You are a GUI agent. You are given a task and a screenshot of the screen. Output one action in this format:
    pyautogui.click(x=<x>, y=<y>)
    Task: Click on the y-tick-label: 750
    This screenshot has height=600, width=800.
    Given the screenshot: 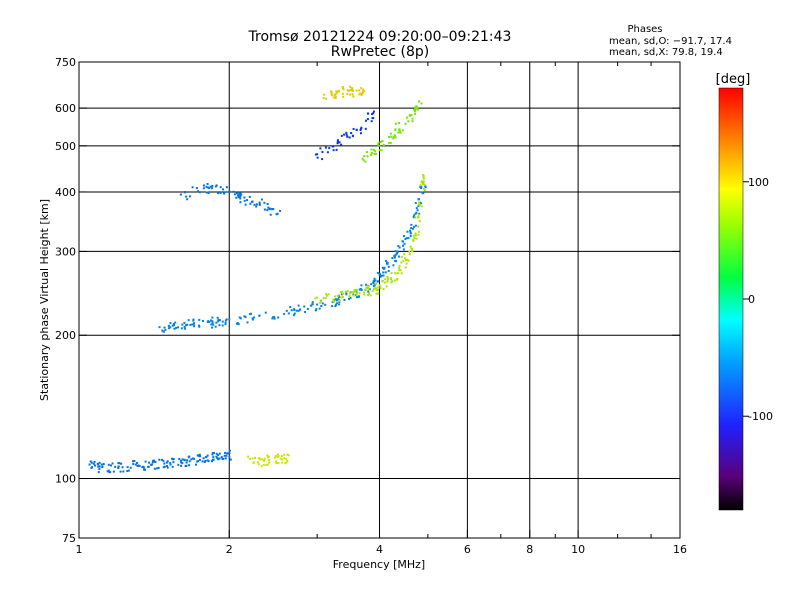 What is the action you would take?
    pyautogui.click(x=65, y=62)
    